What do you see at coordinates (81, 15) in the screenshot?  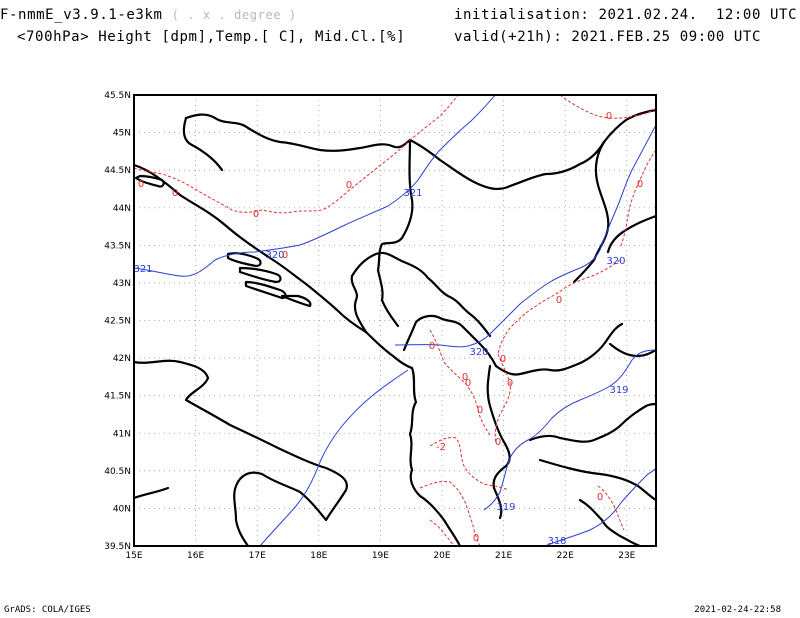 I see `model-name: F-nmmE_v3.9.1-e3km` at bounding box center [81, 15].